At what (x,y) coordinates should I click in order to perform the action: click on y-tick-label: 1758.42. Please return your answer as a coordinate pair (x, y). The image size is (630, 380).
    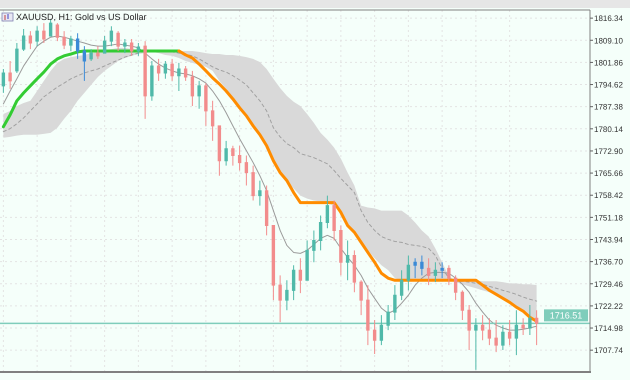
    Looking at the image, I should click on (609, 195).